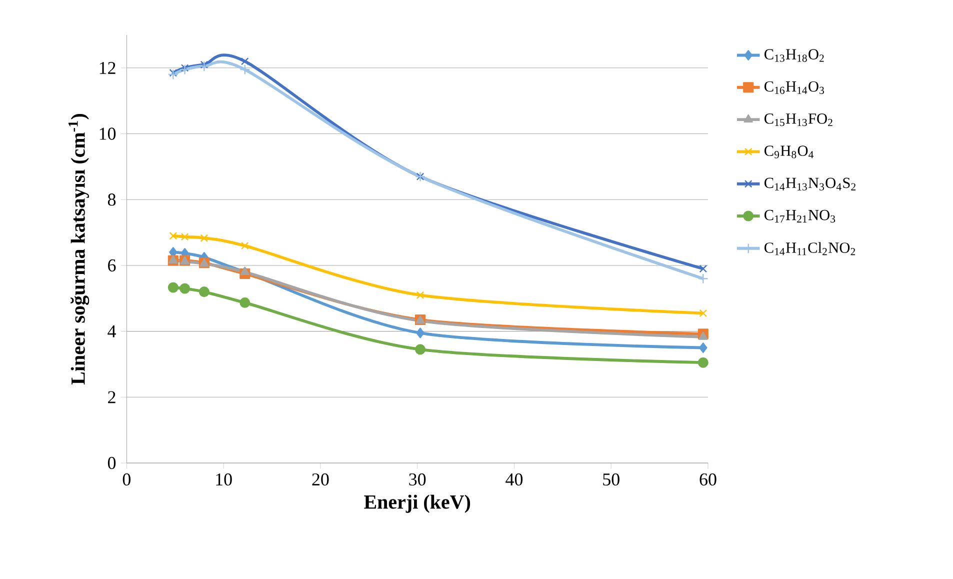 This screenshot has height=579, width=953. What do you see at coordinates (112, 200) in the screenshot?
I see `y-tick-label: 8` at bounding box center [112, 200].